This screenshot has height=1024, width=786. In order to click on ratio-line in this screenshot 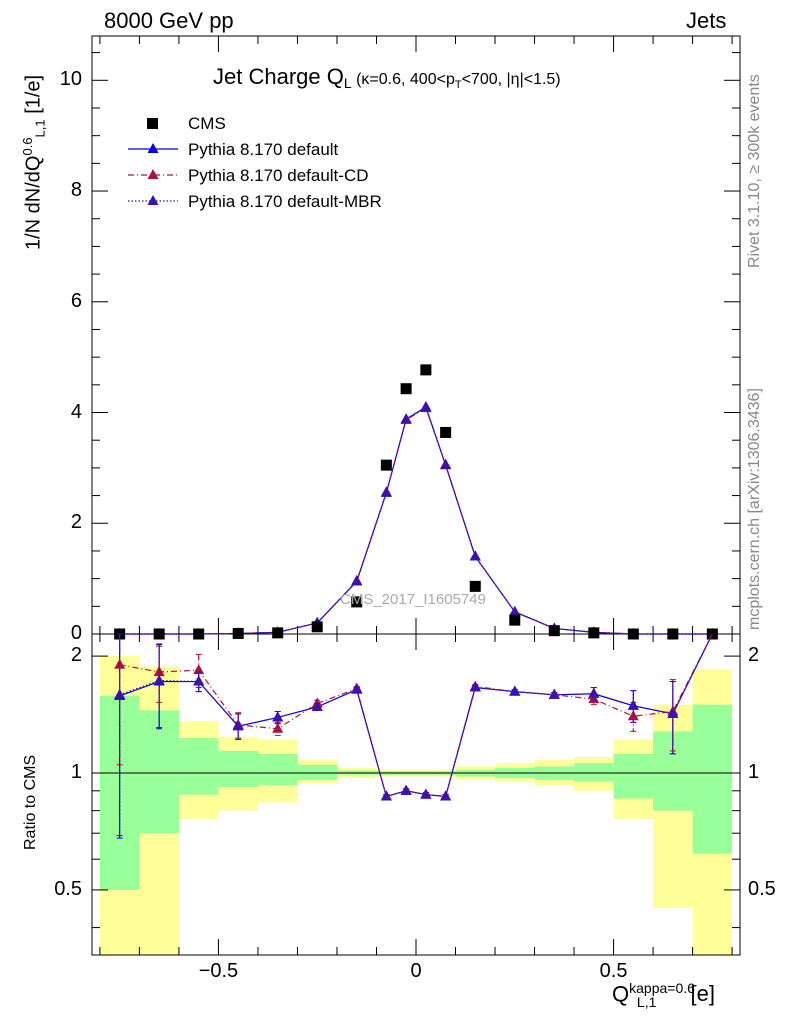, I will do `click(416, 715)`.